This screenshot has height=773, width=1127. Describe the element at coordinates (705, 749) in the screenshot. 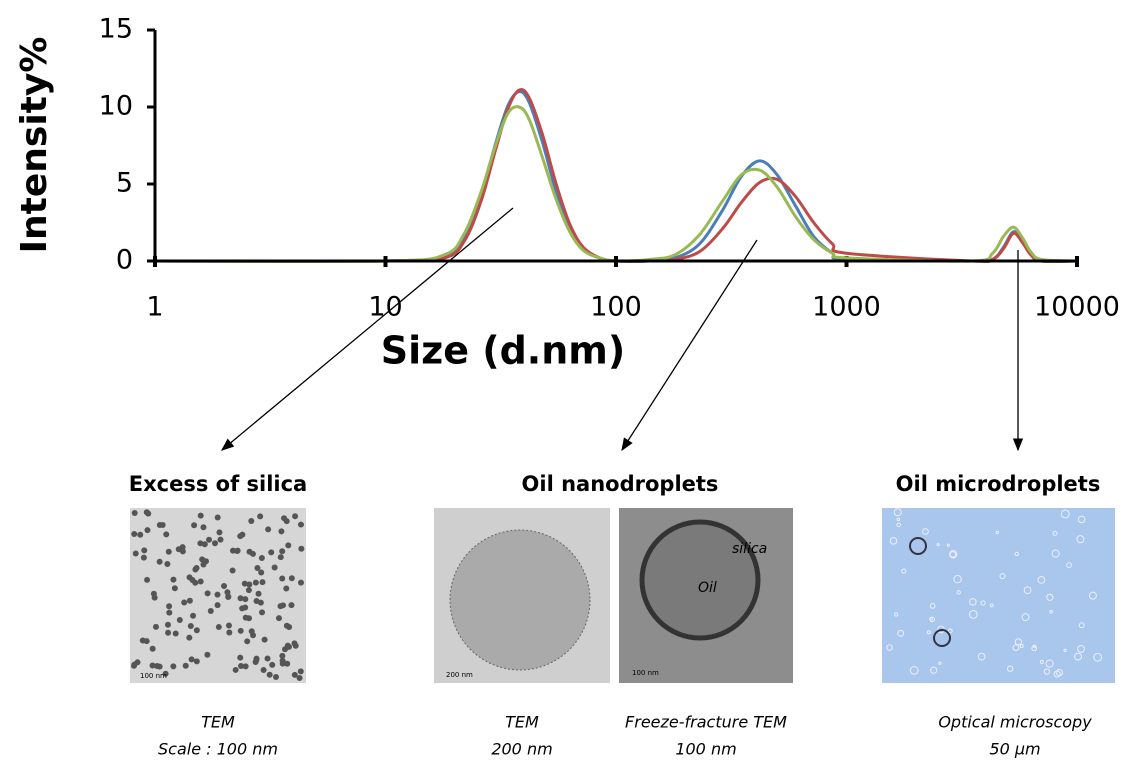

I see `caption: 100 nm` at that location.